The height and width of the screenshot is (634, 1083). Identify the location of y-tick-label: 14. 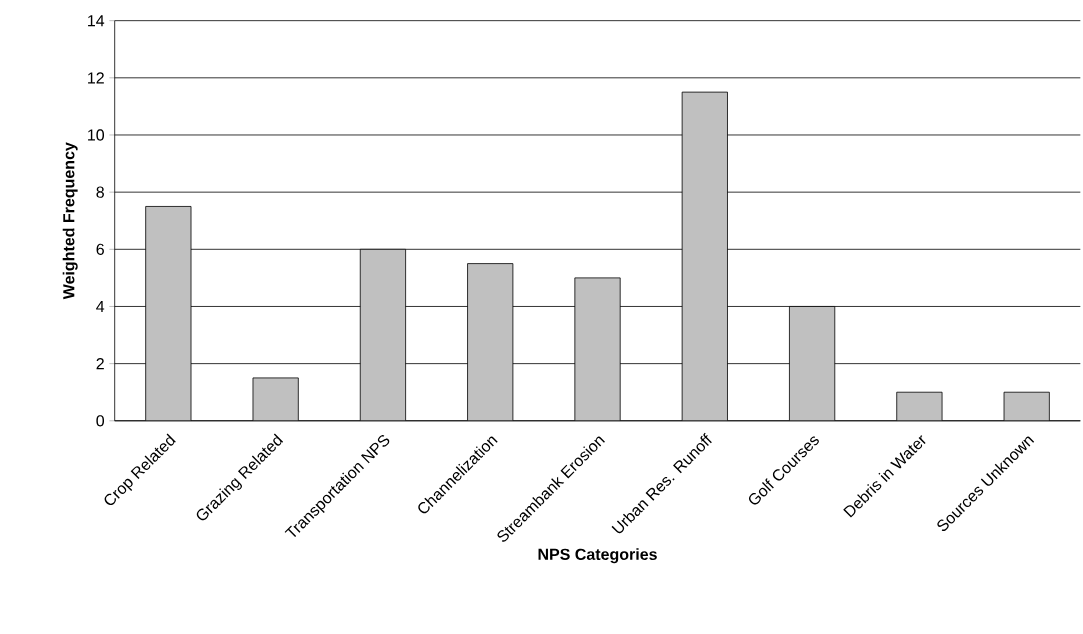
(96, 21).